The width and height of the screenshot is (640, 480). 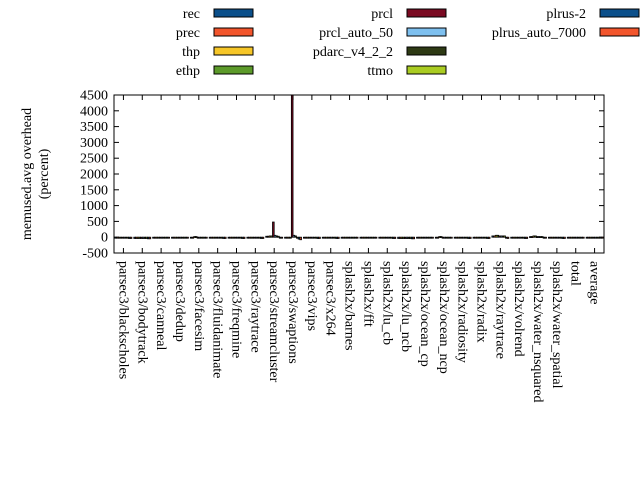 I want to click on x-tick-label: splash2x/raytrace, so click(x=499, y=310).